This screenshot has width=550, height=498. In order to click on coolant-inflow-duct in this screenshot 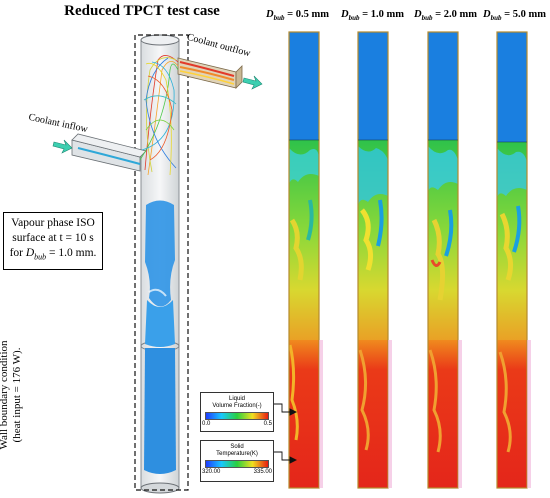, I will do `click(99, 152)`.